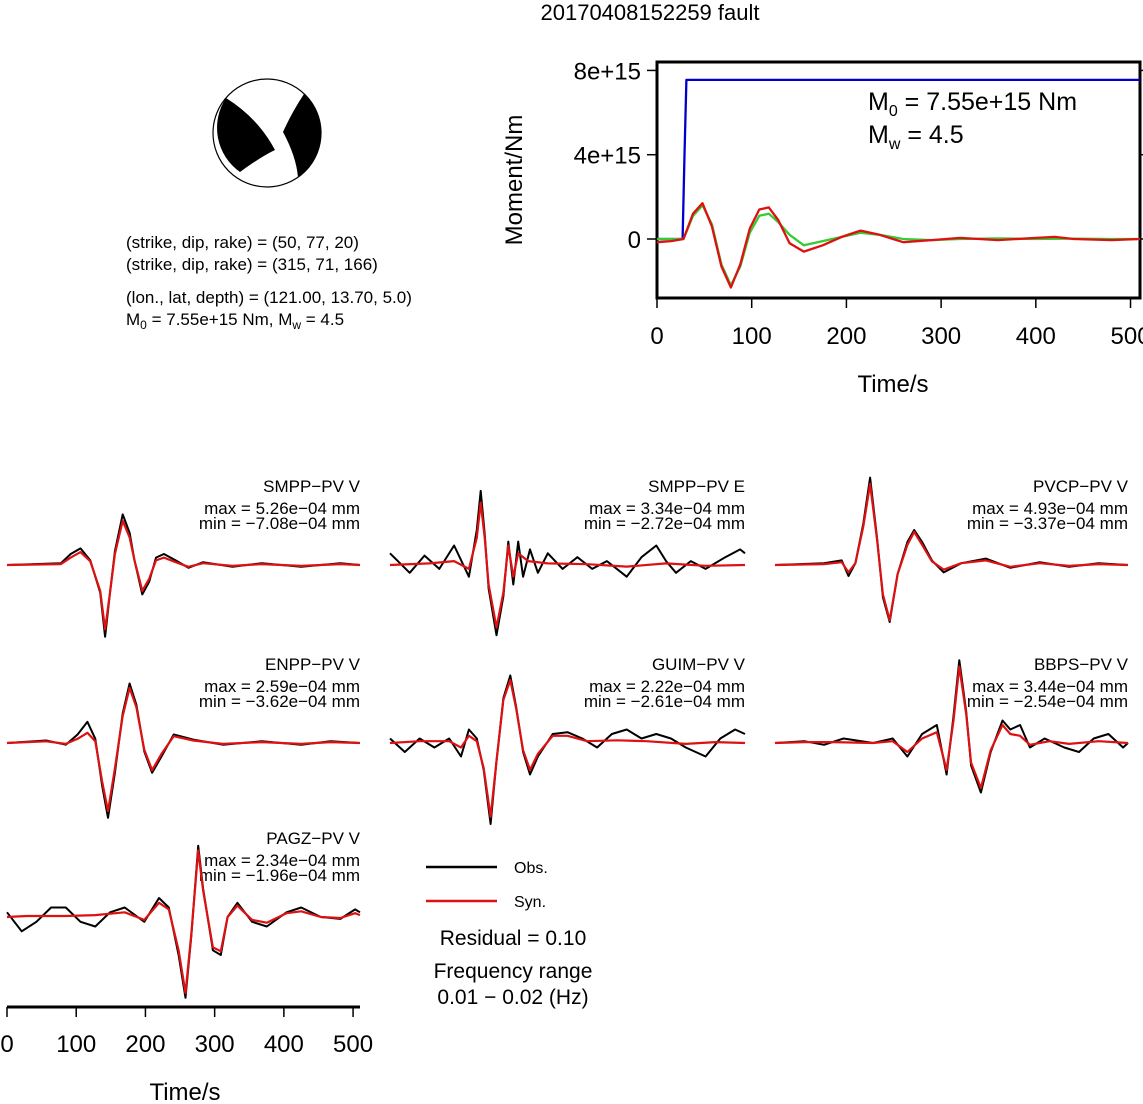  Describe the element at coordinates (145, 1044) in the screenshot. I see `waveform-xtick-label: 200` at that location.